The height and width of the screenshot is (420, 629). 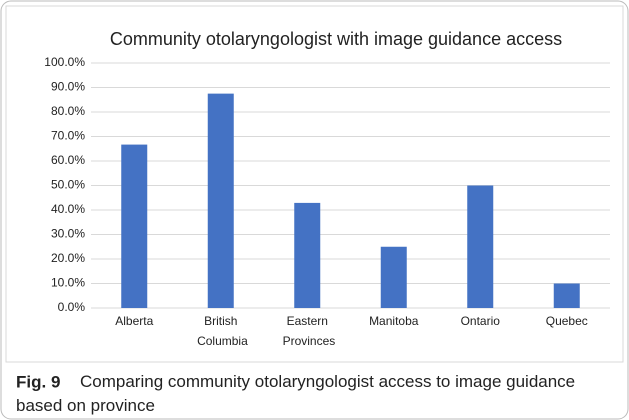 What do you see at coordinates (68, 111) in the screenshot?
I see `y-tick-label: 80.0%` at bounding box center [68, 111].